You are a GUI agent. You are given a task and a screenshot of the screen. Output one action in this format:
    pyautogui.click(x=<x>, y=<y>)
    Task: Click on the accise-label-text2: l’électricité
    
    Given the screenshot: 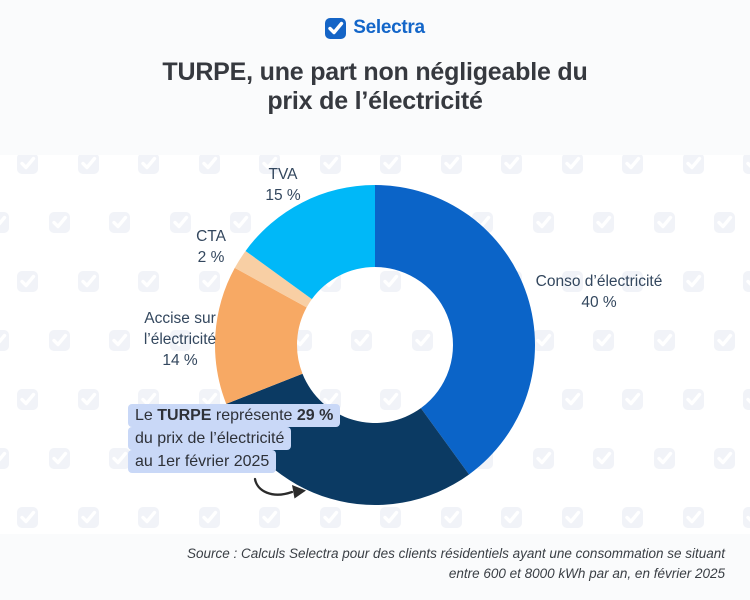 What is the action you would take?
    pyautogui.click(x=180, y=339)
    